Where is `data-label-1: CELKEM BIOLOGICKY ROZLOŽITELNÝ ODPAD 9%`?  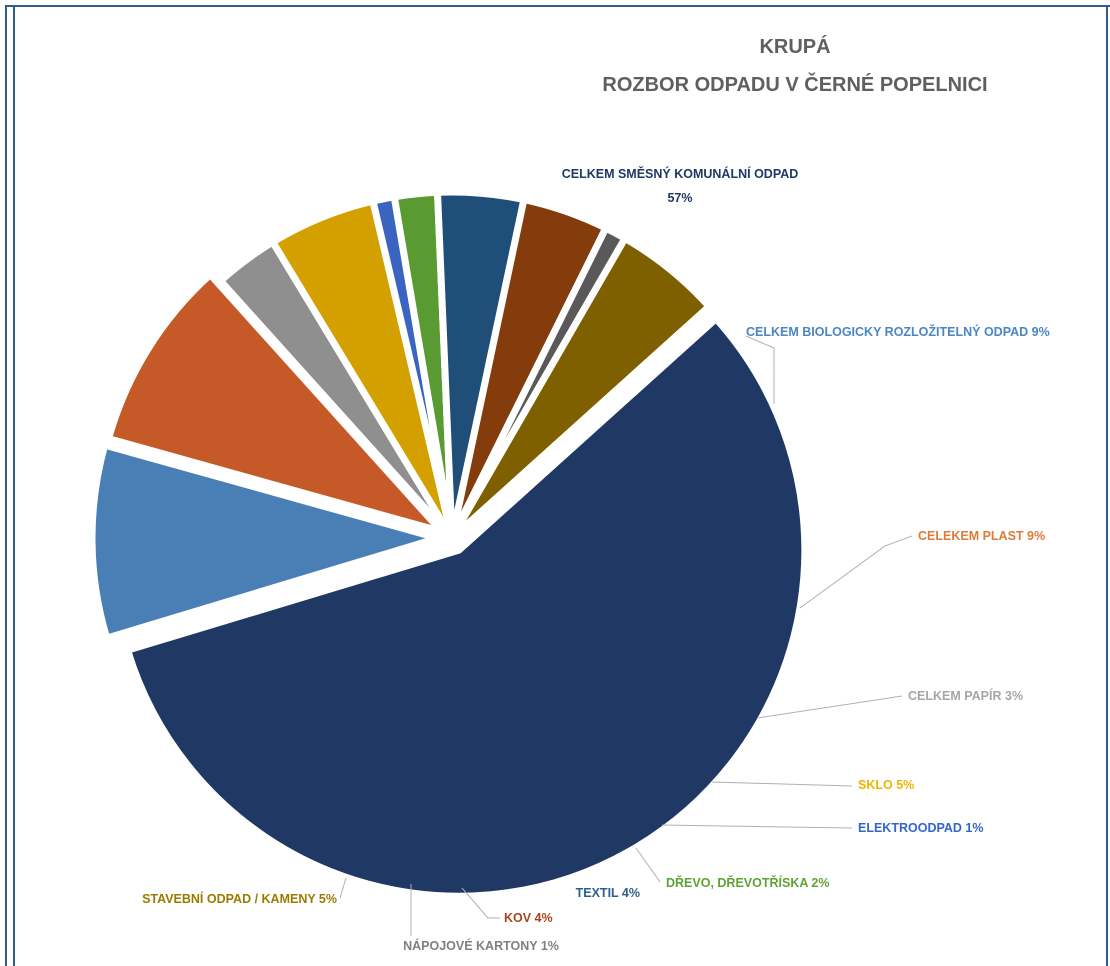
data-label-1: CELKEM BIOLOGICKY ROZLOŽITELNÝ ODPAD 9% is located at coordinates (898, 331).